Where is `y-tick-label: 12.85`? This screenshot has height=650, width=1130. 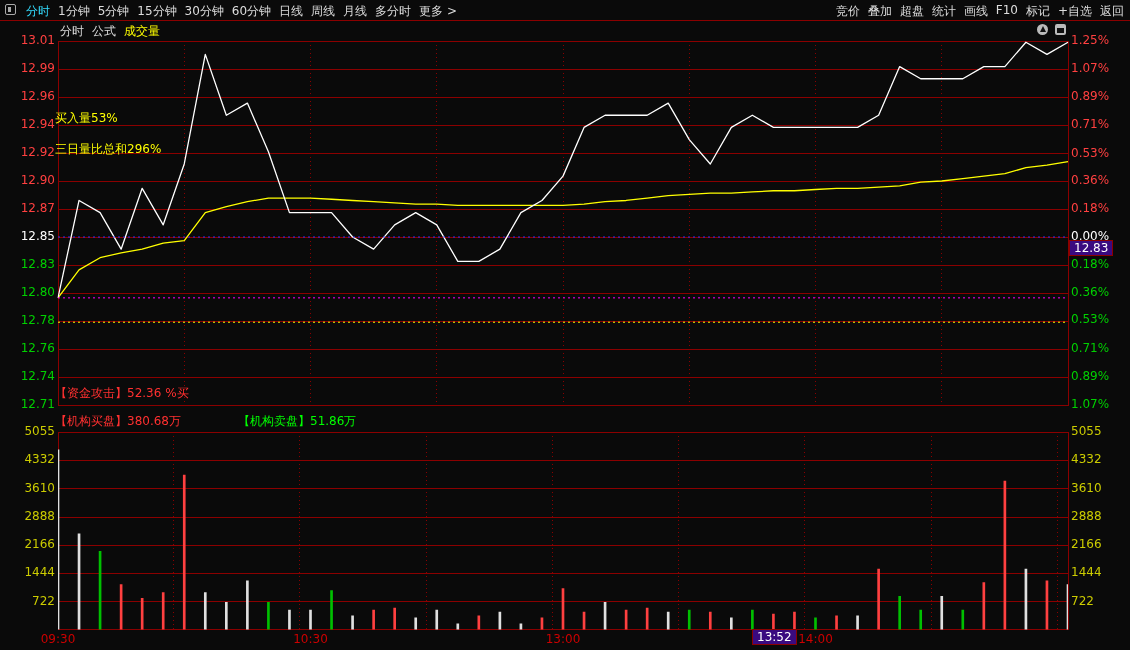
y-tick-label: 12.85 is located at coordinates (37, 236).